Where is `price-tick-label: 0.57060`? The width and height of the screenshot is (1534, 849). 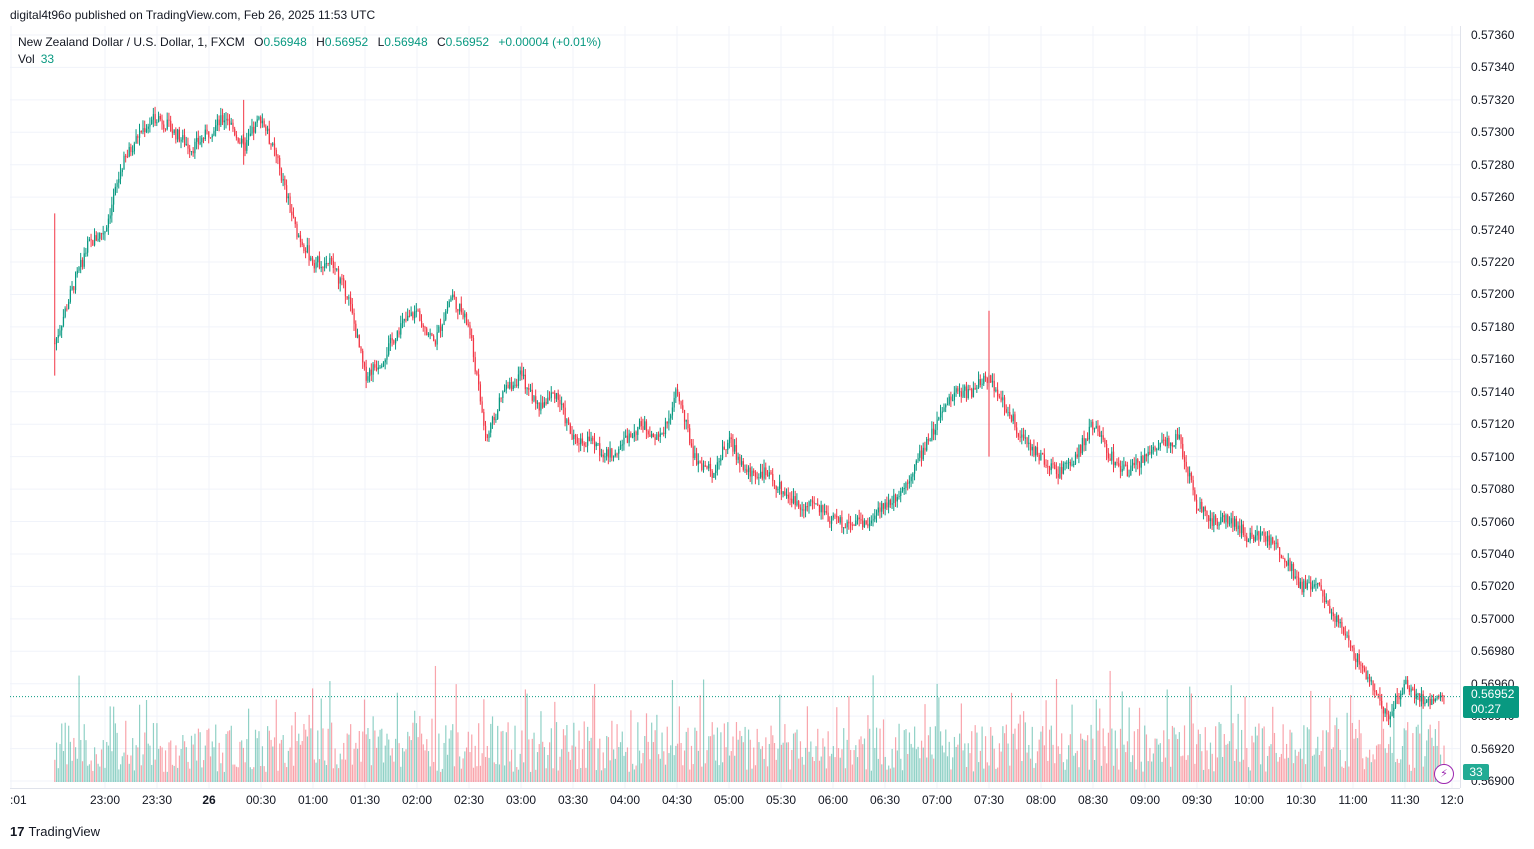
price-tick-label: 0.57060 is located at coordinates (1493, 521).